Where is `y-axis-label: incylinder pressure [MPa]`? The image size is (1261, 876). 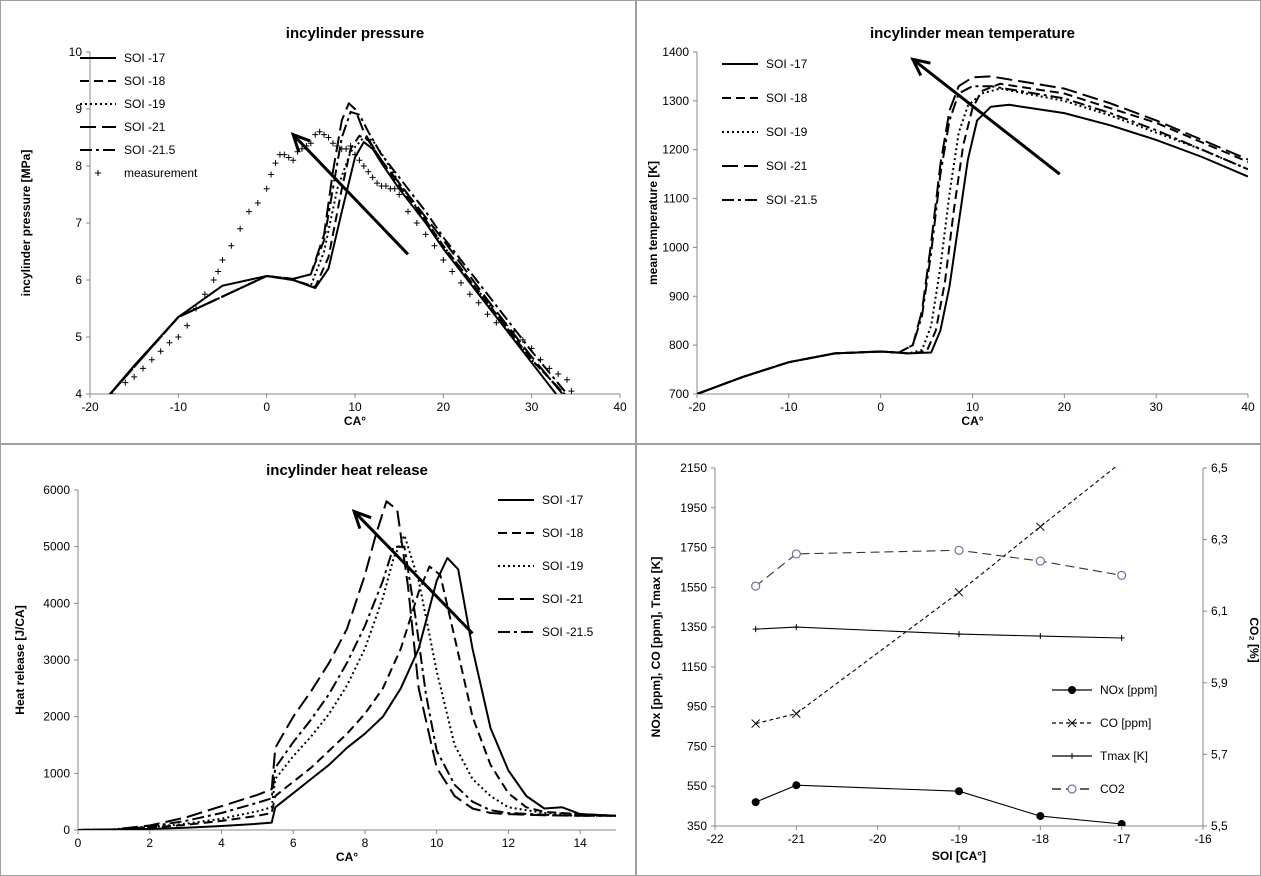
y-axis-label: incylinder pressure [MPa] is located at coordinates (26, 223).